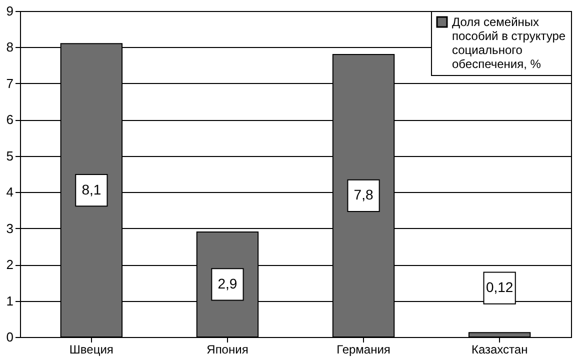 The image size is (576, 360). I want to click on y-tick-label: 1, so click(10, 300).